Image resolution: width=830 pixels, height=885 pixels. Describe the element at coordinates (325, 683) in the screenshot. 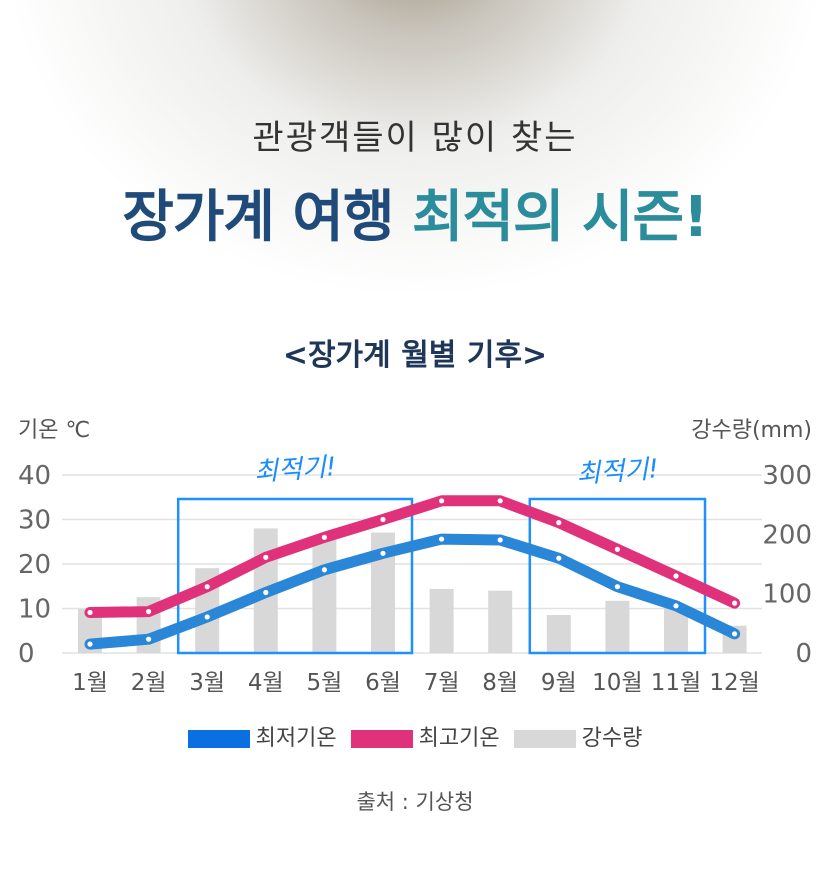

I see `x-tick: 5월` at that location.